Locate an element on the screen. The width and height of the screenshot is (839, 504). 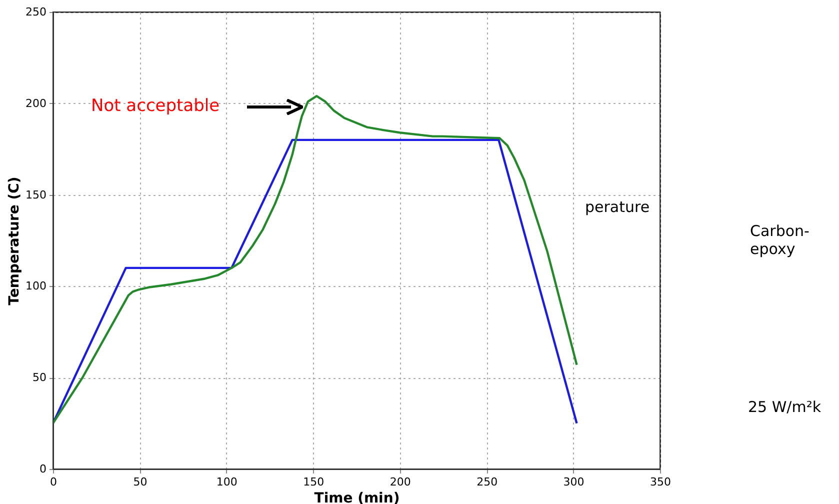
x-tick-label: 300 is located at coordinates (573, 482).